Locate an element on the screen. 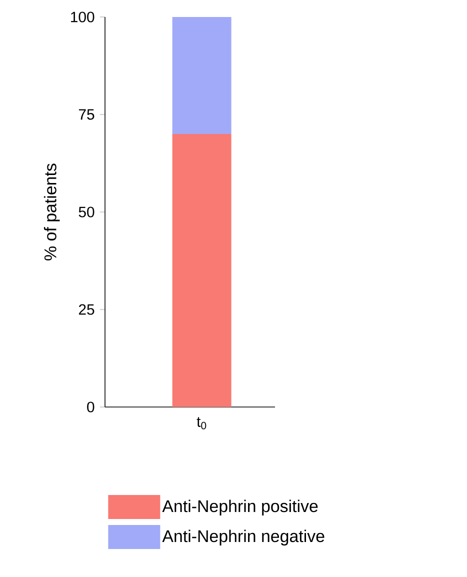  legend-label: Anti-Nephrin negative is located at coordinates (243, 538).